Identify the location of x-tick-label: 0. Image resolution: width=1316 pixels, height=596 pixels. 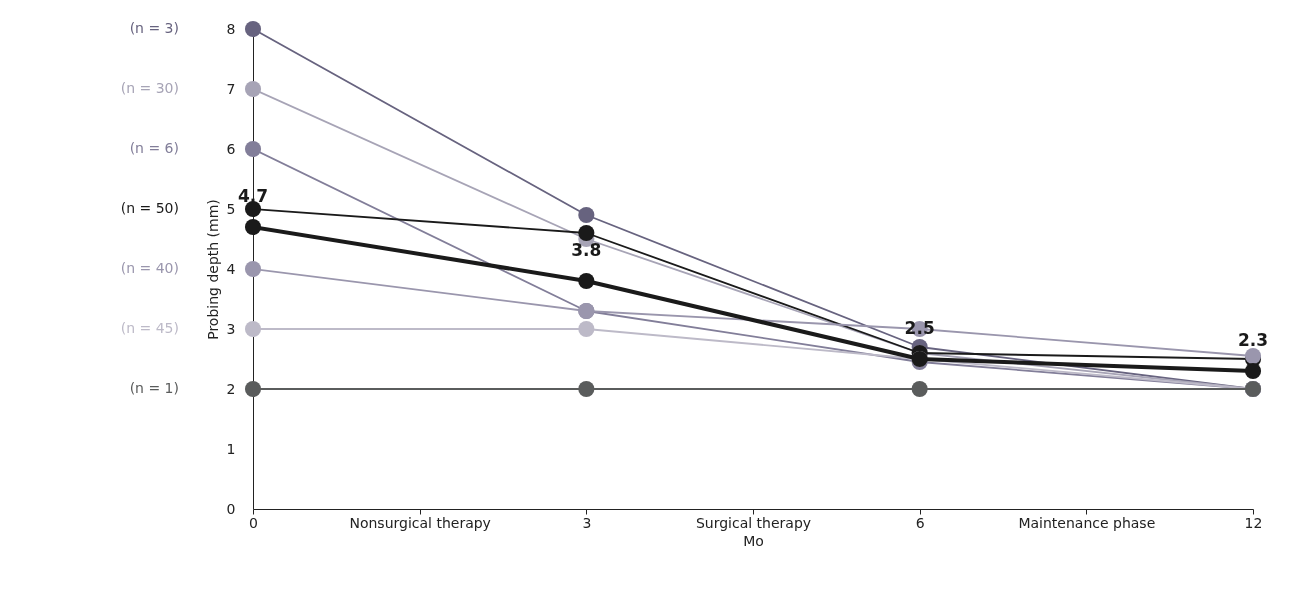
(253, 522).